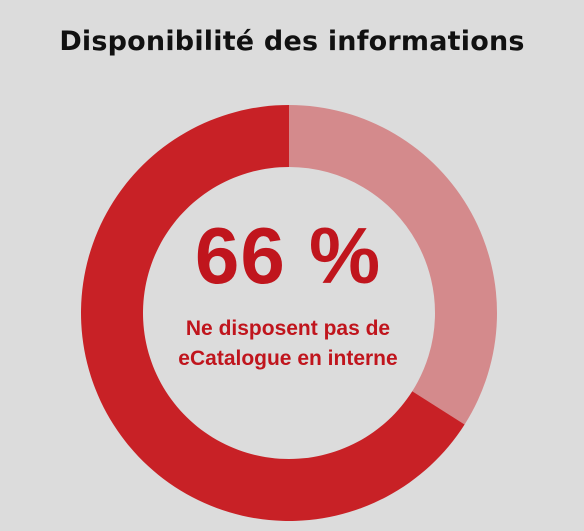  Describe the element at coordinates (288, 255) in the screenshot. I see `percentage-value: 66 %` at that location.